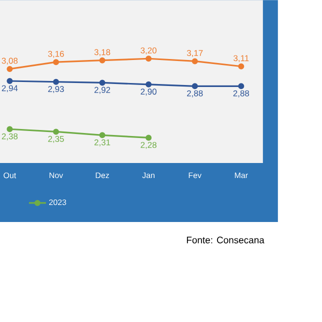 The width and height of the screenshot is (322, 322). What do you see at coordinates (56, 54) in the screenshot?
I see `data-label: 3,16` at bounding box center [56, 54].